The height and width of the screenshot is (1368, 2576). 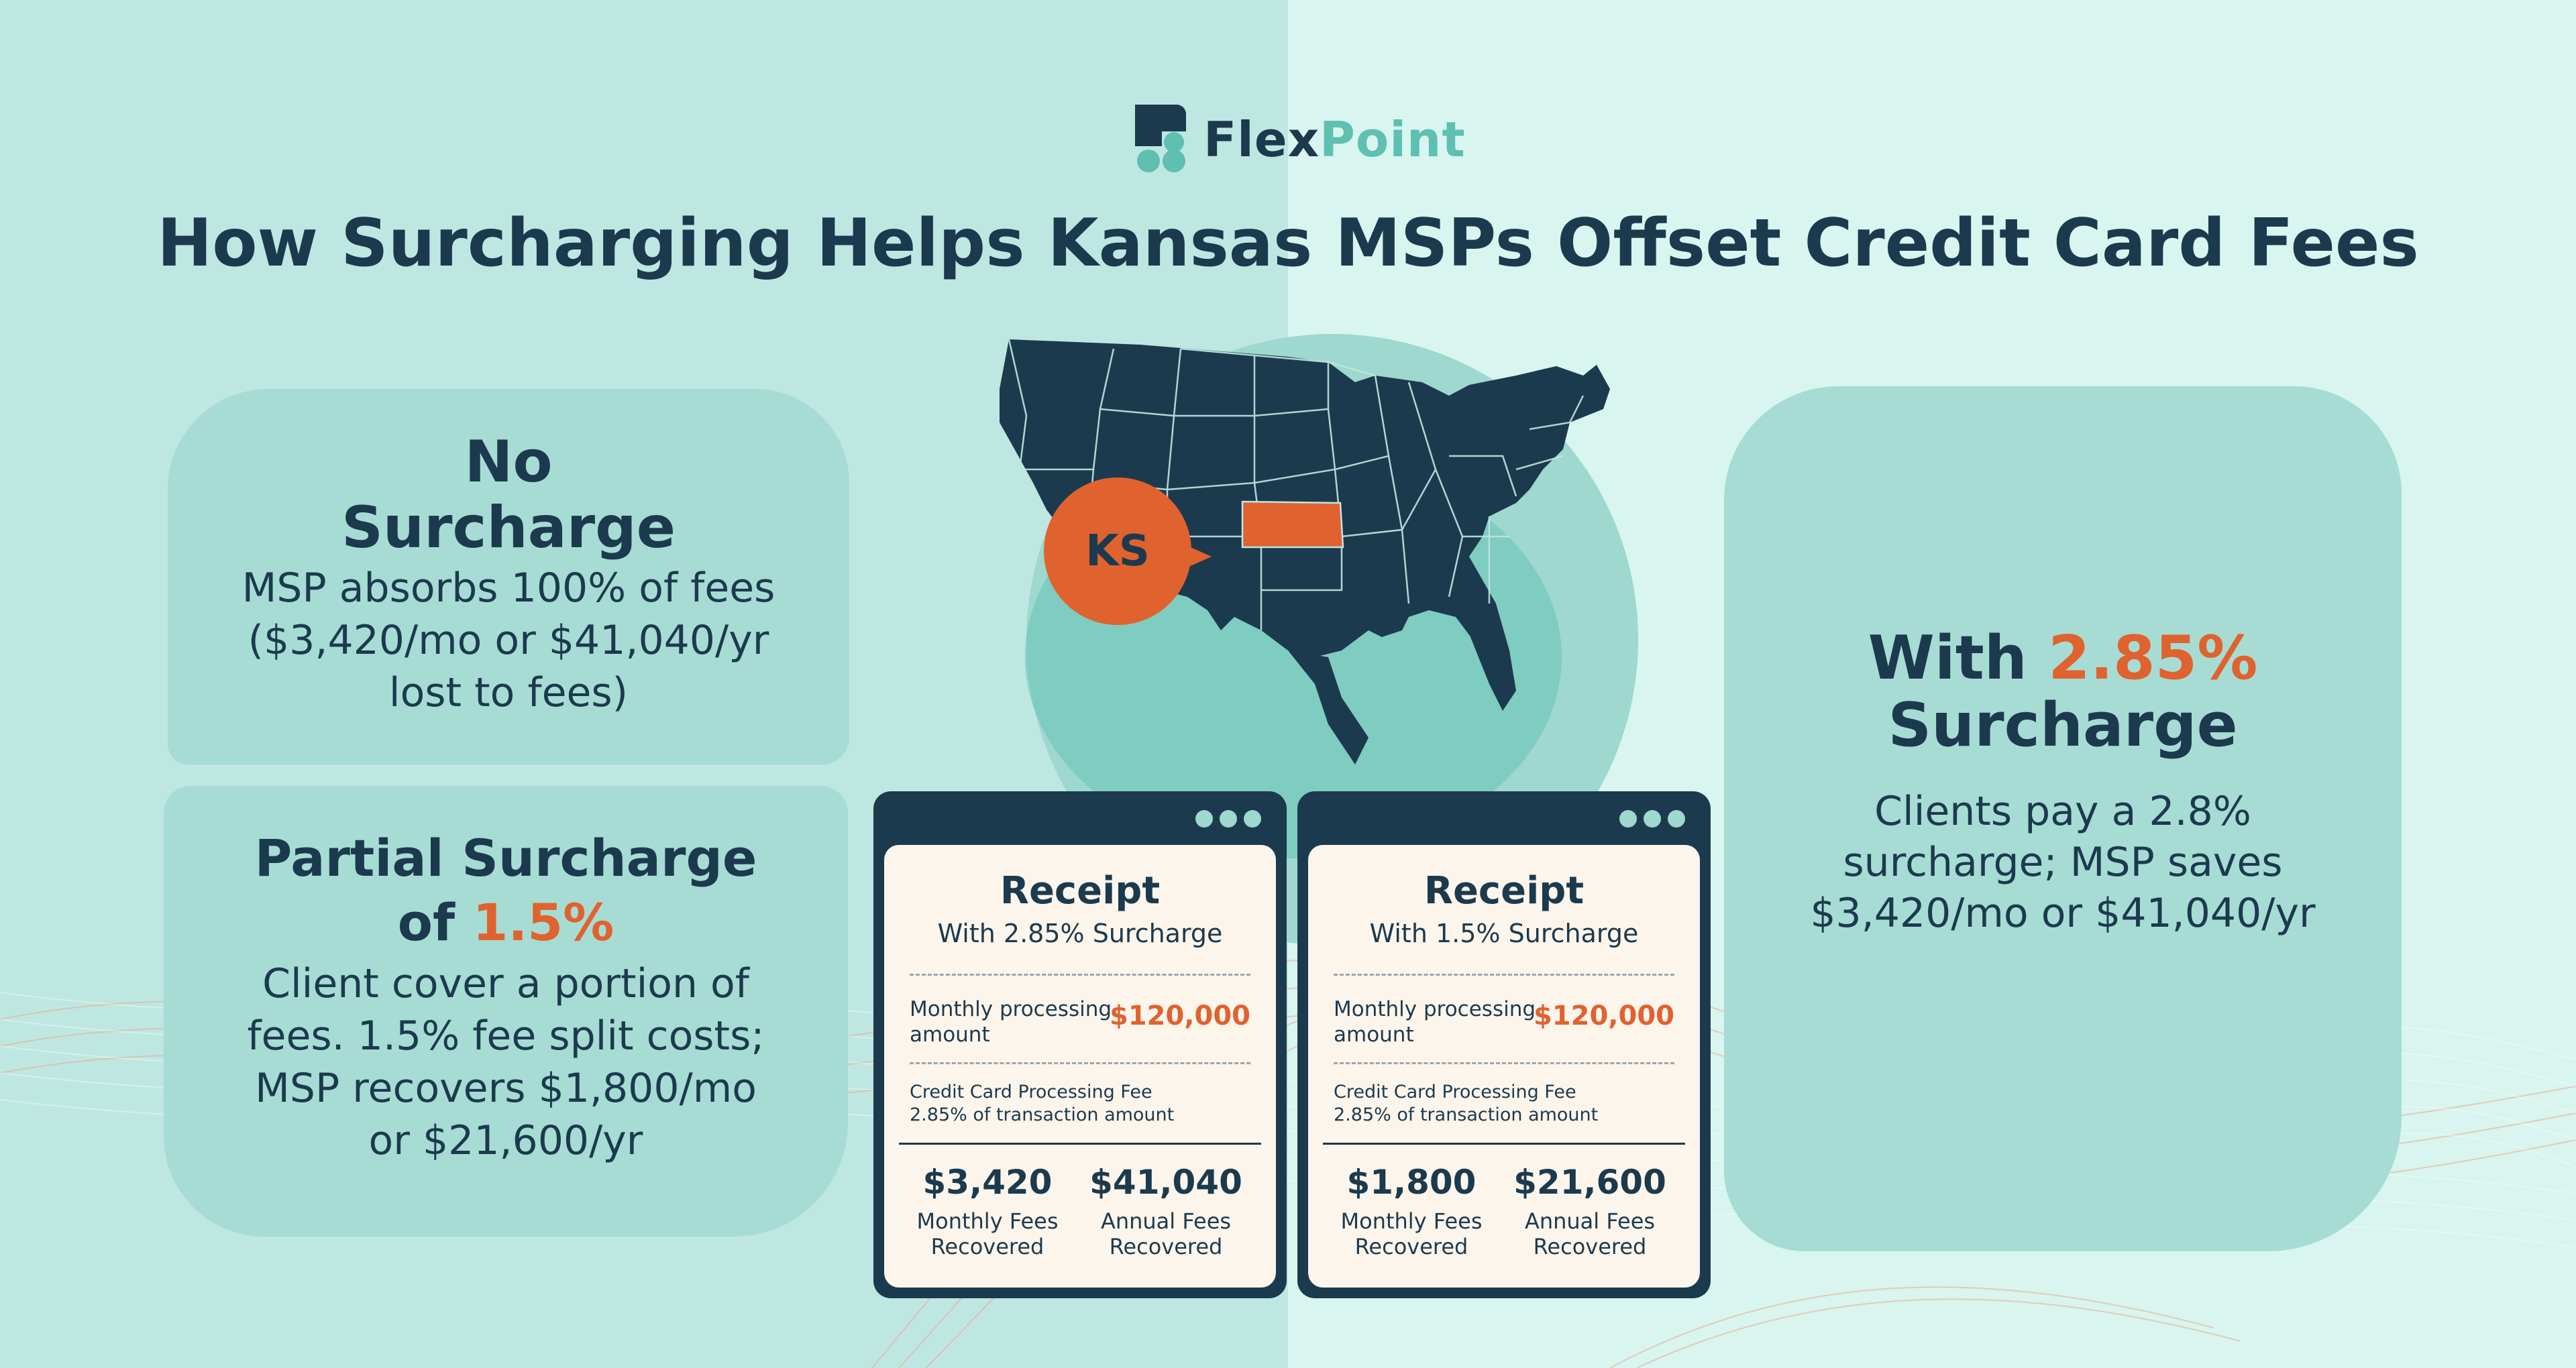 What do you see at coordinates (2063, 913) in the screenshot?
I see `with-surcharge-body-line3: $3,420/mo or $41,040/yr` at bounding box center [2063, 913].